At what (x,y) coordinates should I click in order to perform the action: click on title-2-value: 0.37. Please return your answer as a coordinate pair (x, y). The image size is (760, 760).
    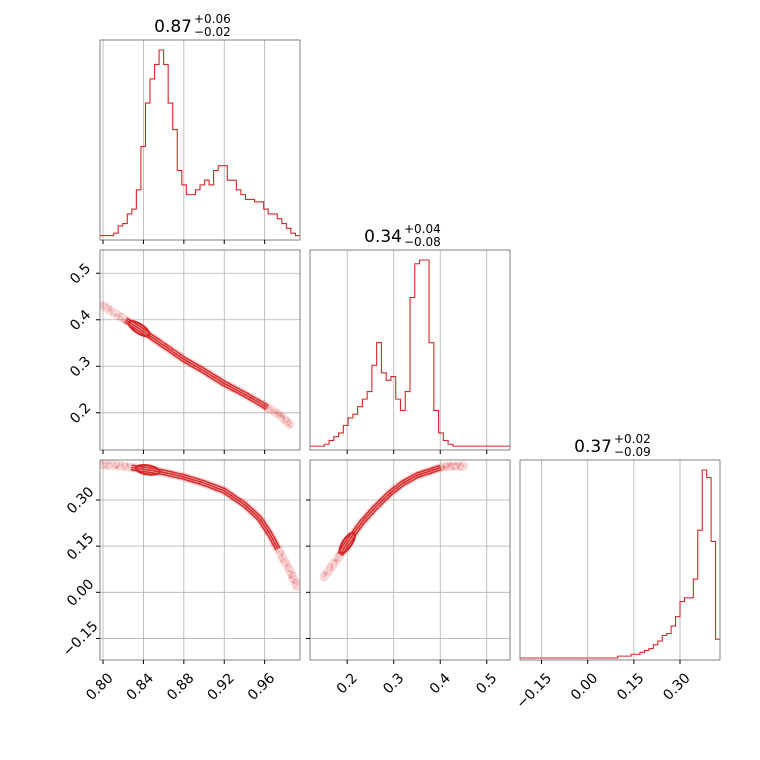
    Looking at the image, I should click on (593, 447).